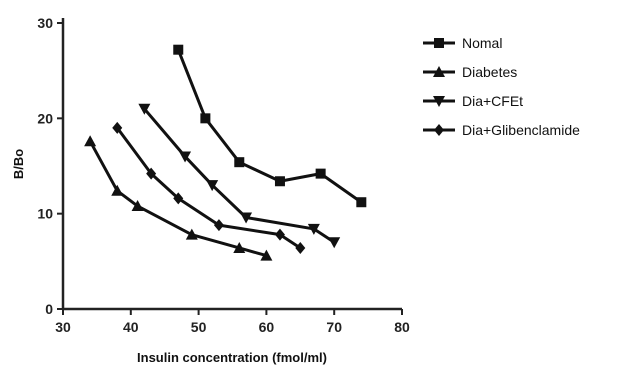  Describe the element at coordinates (63, 327) in the screenshot. I see `x-tick-label: 30` at that location.